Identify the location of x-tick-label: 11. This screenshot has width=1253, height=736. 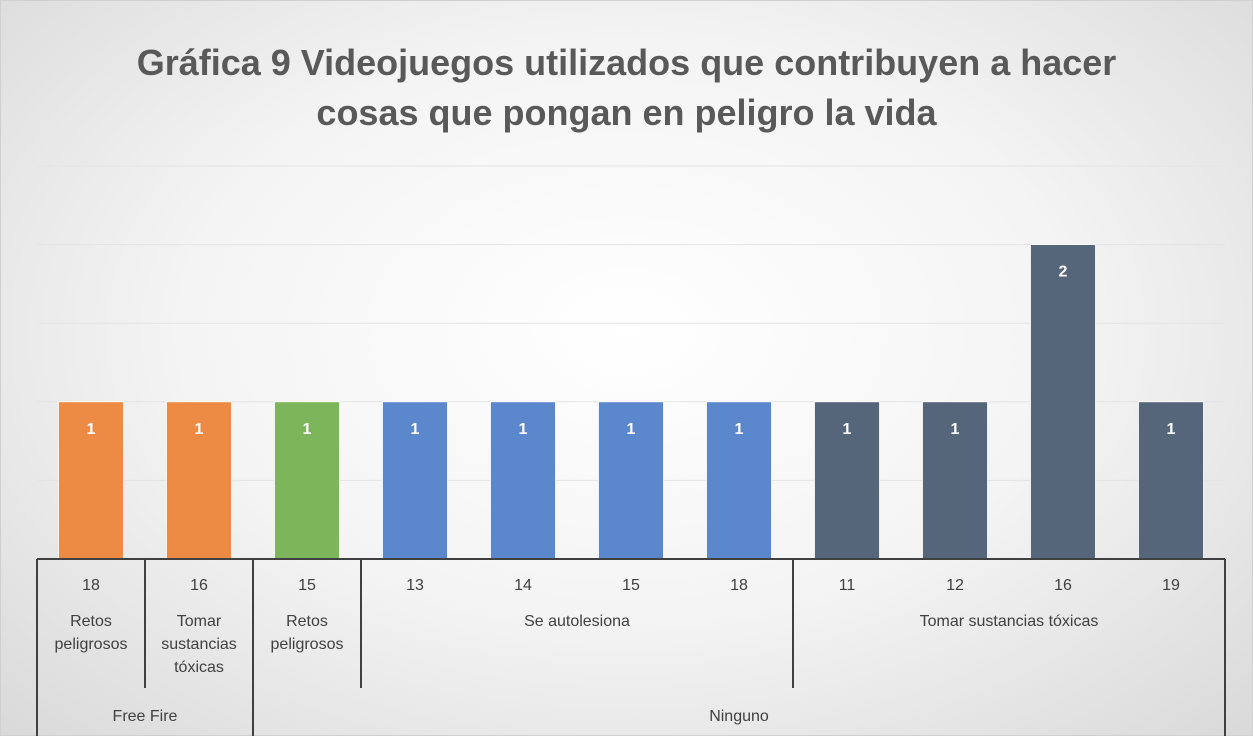
(847, 585).